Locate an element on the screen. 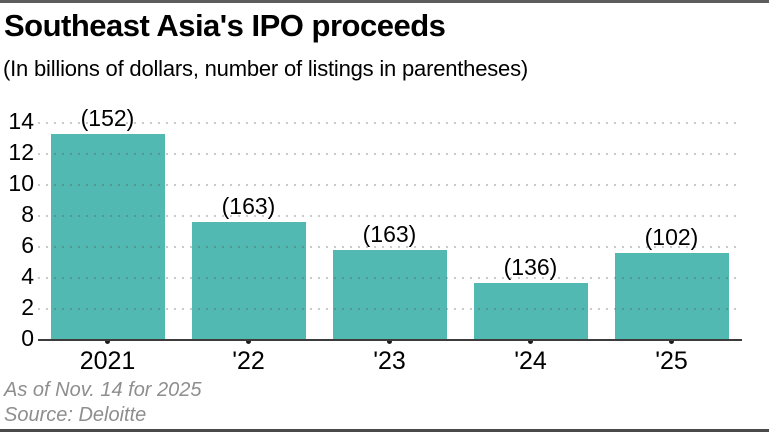 The width and height of the screenshot is (769, 434). y-tick-label: 4 is located at coordinates (27, 275).